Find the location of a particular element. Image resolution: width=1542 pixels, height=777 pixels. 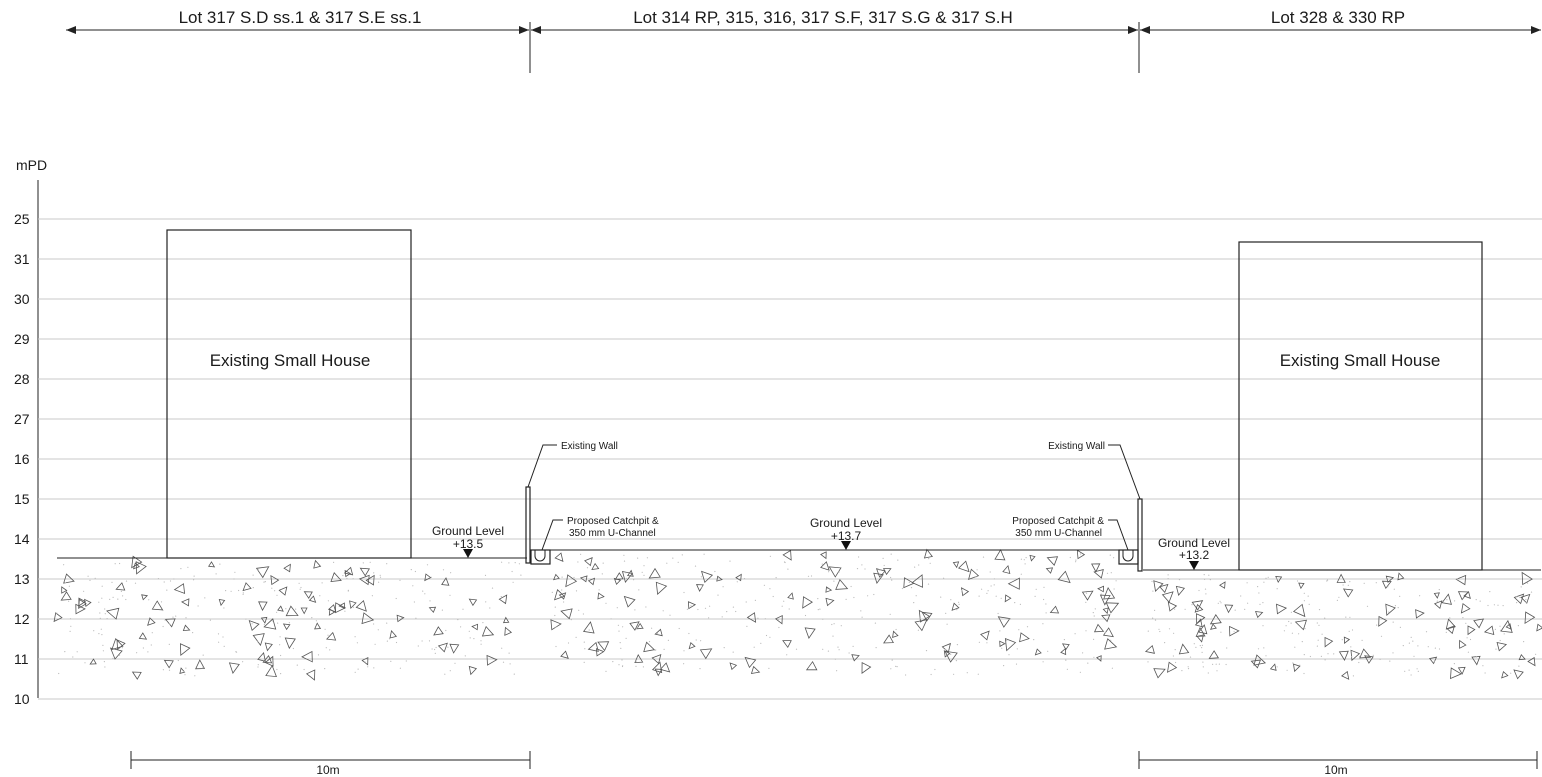

level-marker-middle-icon is located at coordinates (846, 545).